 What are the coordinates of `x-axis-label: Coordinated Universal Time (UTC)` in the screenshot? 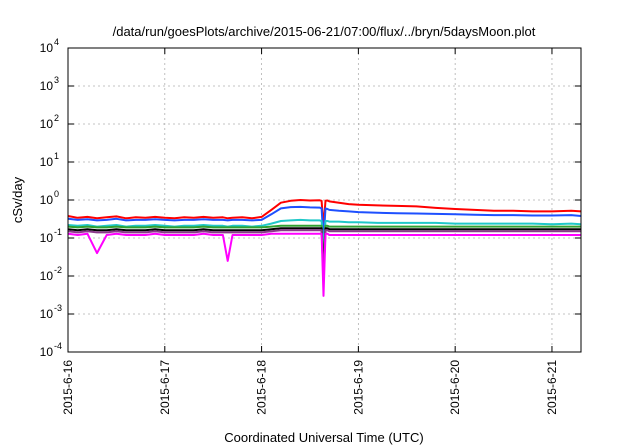 It's located at (323, 437).